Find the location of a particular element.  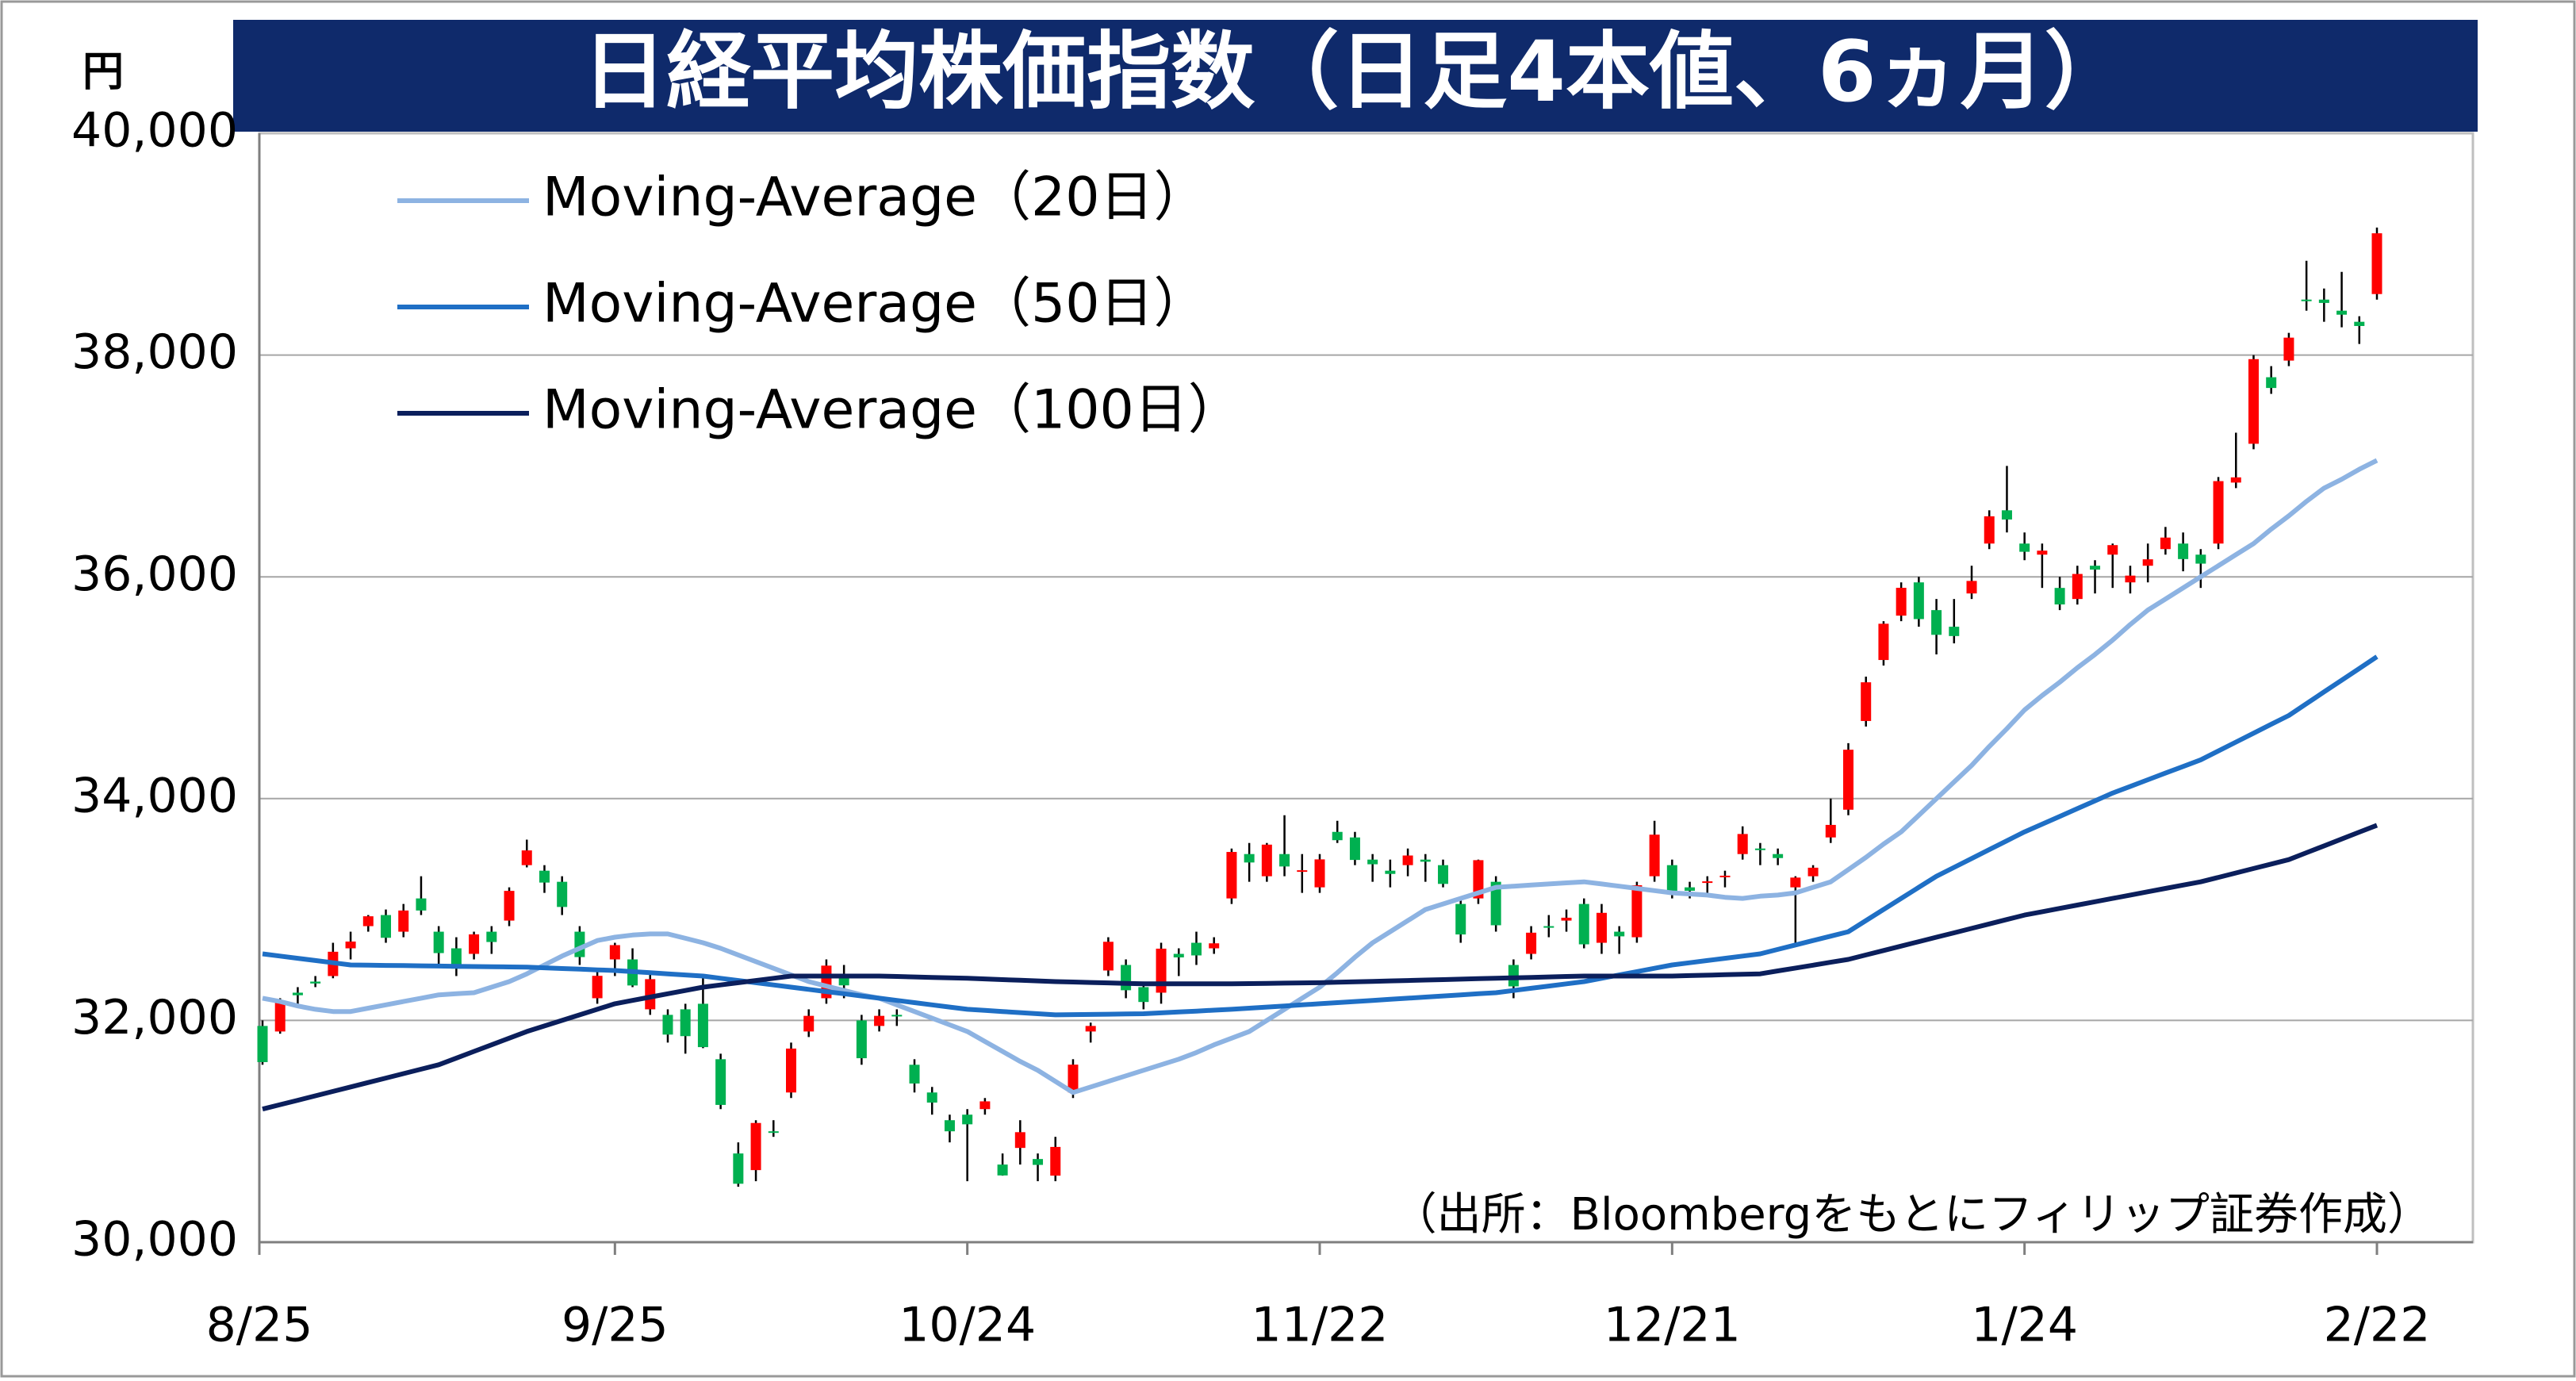

y-tick-label: 38,000 is located at coordinates (155, 352).